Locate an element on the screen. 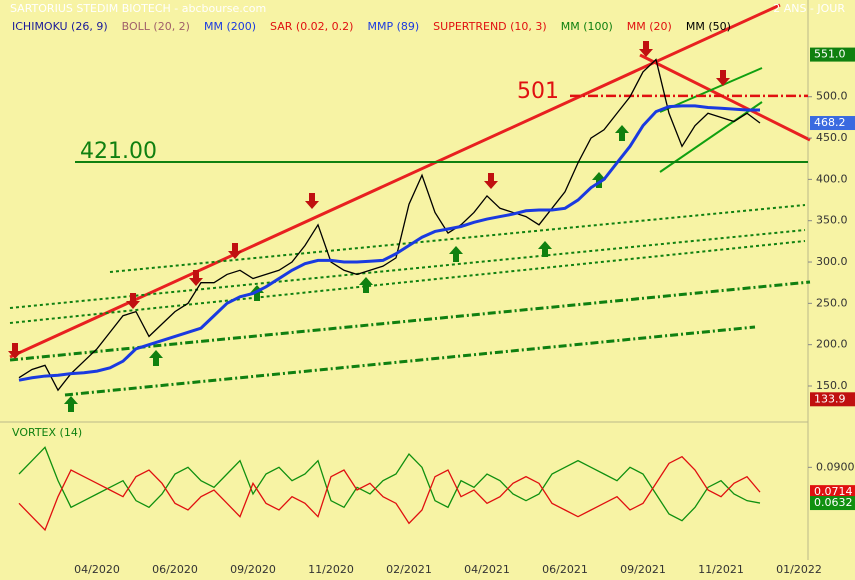 This screenshot has height=580, width=855. y-tick-label: 400.0 is located at coordinates (832, 178).